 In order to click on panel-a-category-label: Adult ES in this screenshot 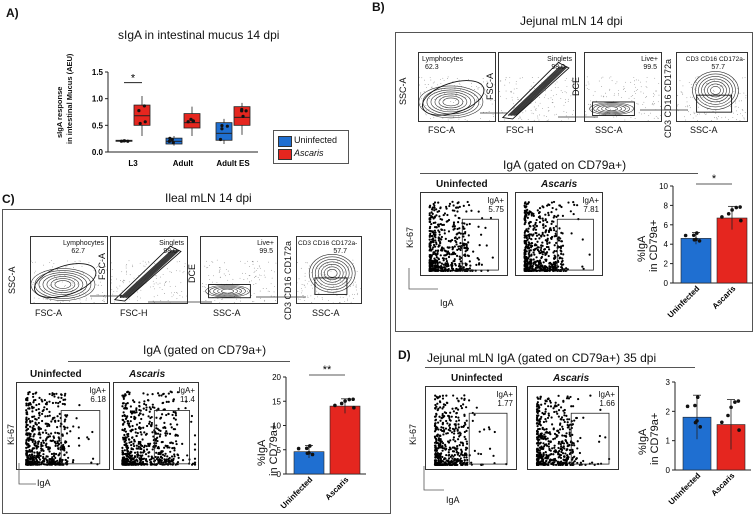, I will do `click(233, 163)`.